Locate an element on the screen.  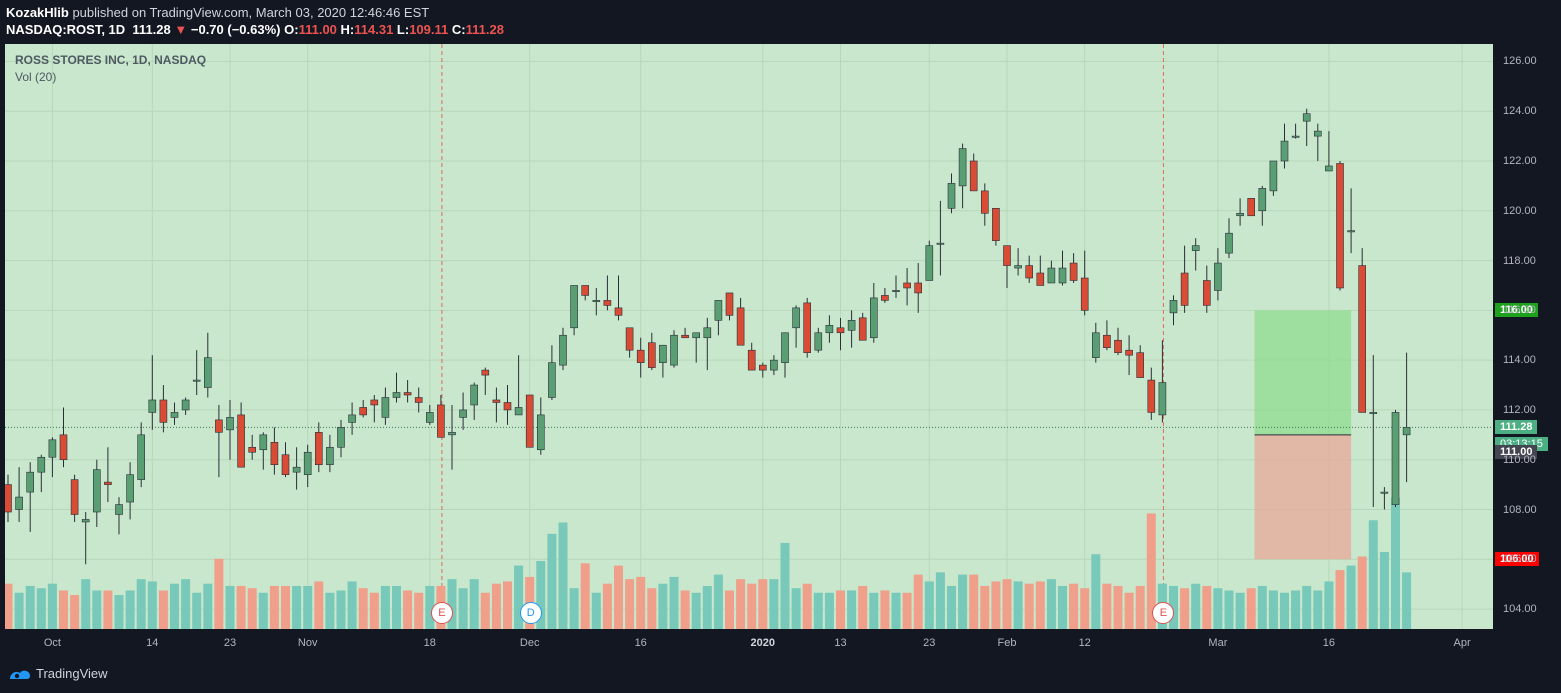
high-label: H: is located at coordinates (347, 29).